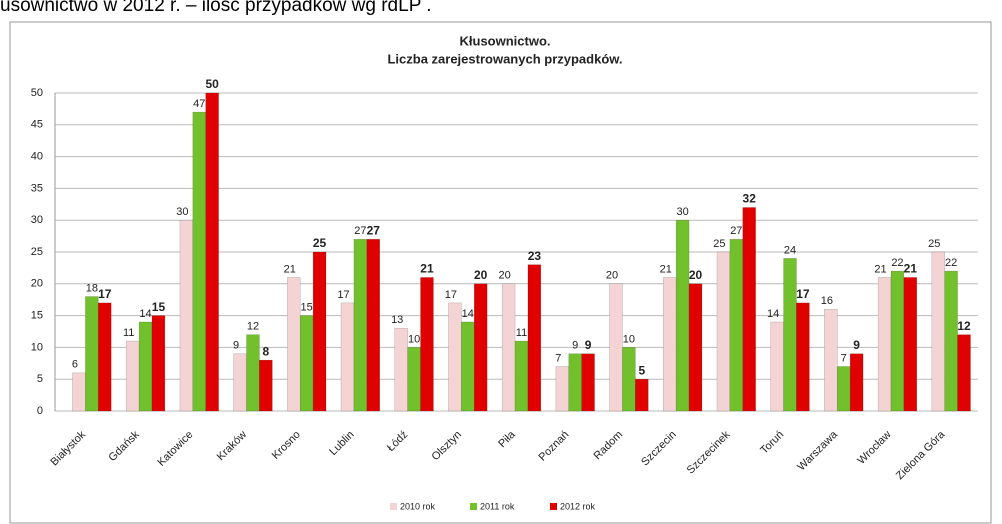  Describe the element at coordinates (414, 339) in the screenshot. I see `value-label: 10` at that location.